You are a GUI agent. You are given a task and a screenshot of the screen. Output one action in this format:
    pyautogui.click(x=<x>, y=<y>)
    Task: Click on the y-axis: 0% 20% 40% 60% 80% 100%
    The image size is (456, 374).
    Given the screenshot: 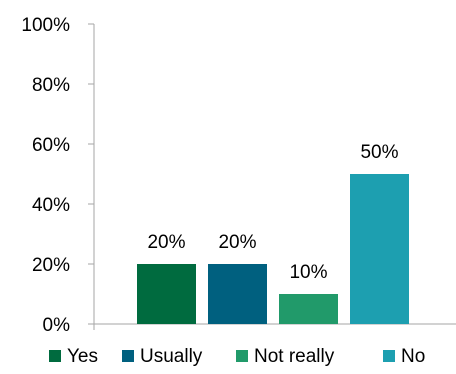 What is the action you would take?
    pyautogui.click(x=58, y=175)
    